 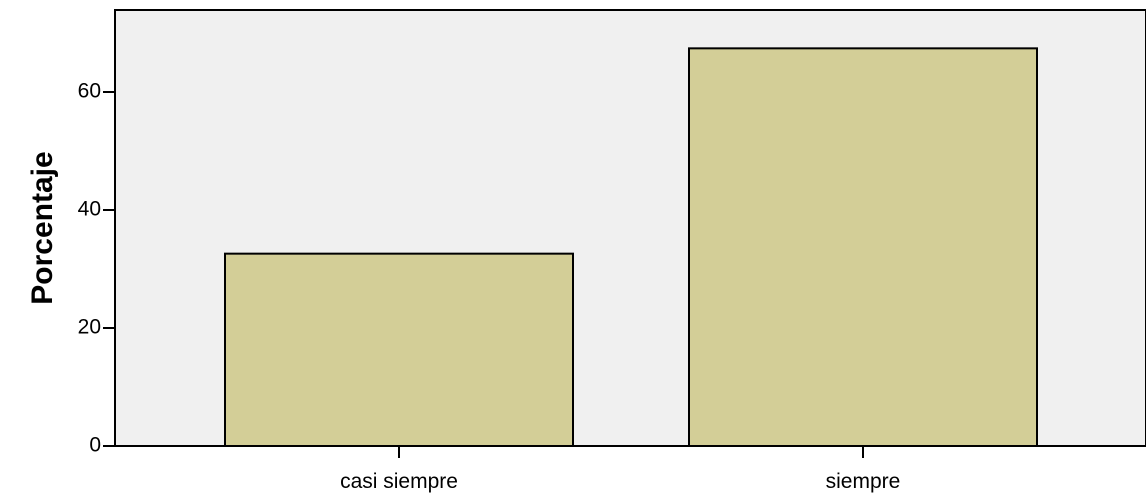 What do you see at coordinates (89, 327) in the screenshot?
I see `y-tick-label: 20` at bounding box center [89, 327].